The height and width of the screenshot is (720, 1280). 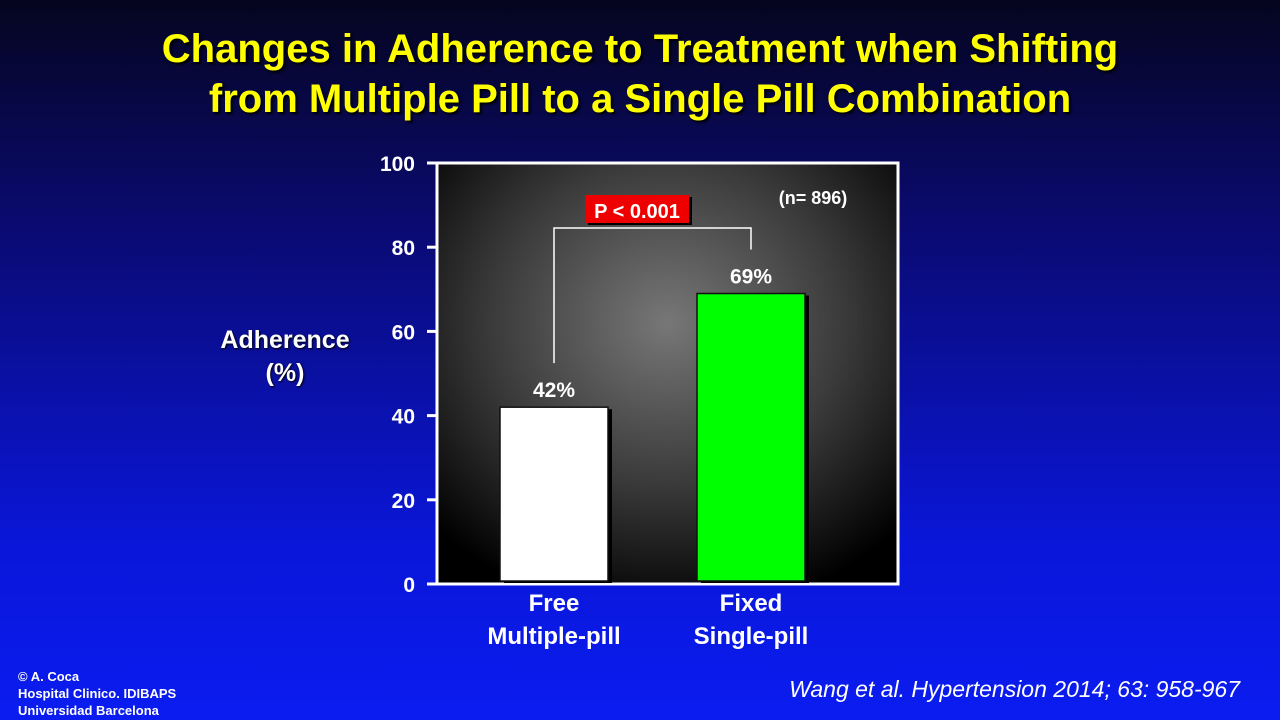 I want to click on footer-university: Universidad Barcelona, so click(x=88, y=710).